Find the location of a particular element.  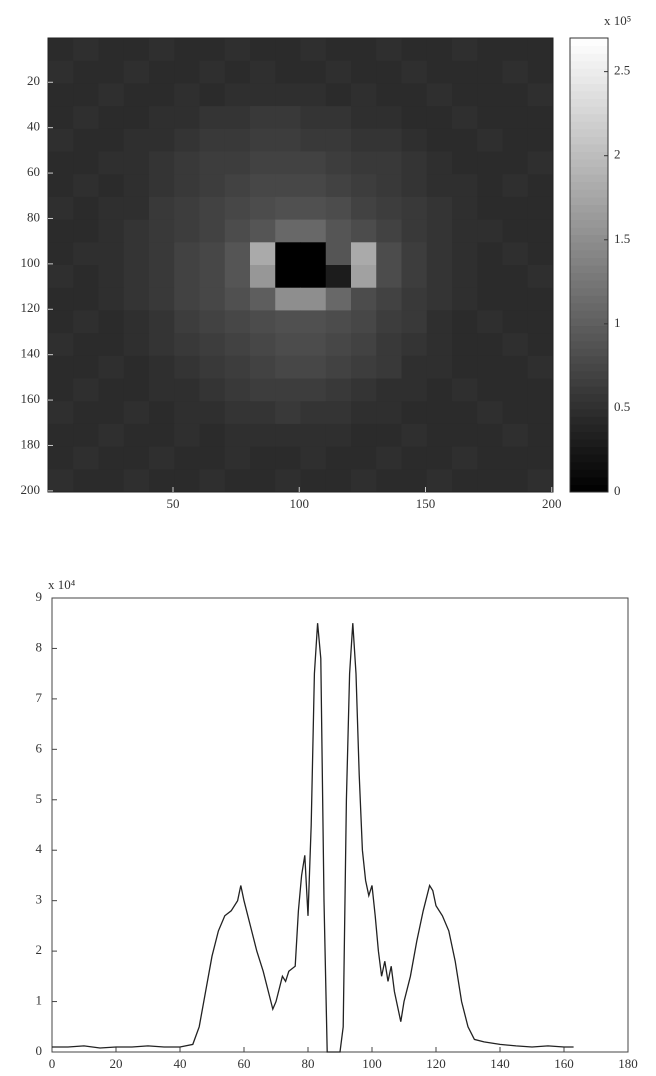

x-tick-label: 80 is located at coordinates (308, 1063).